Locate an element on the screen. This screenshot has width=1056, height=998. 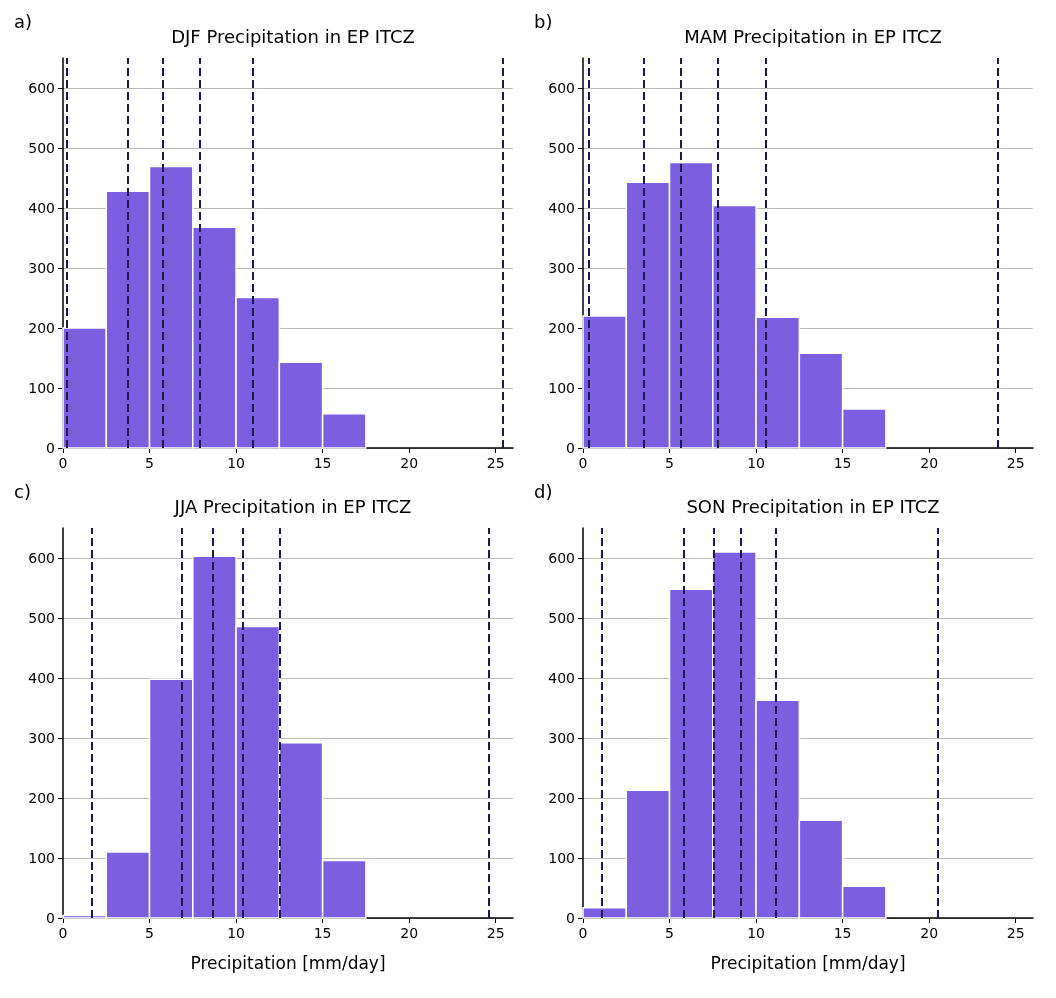
text: b) is located at coordinates (543, 21).